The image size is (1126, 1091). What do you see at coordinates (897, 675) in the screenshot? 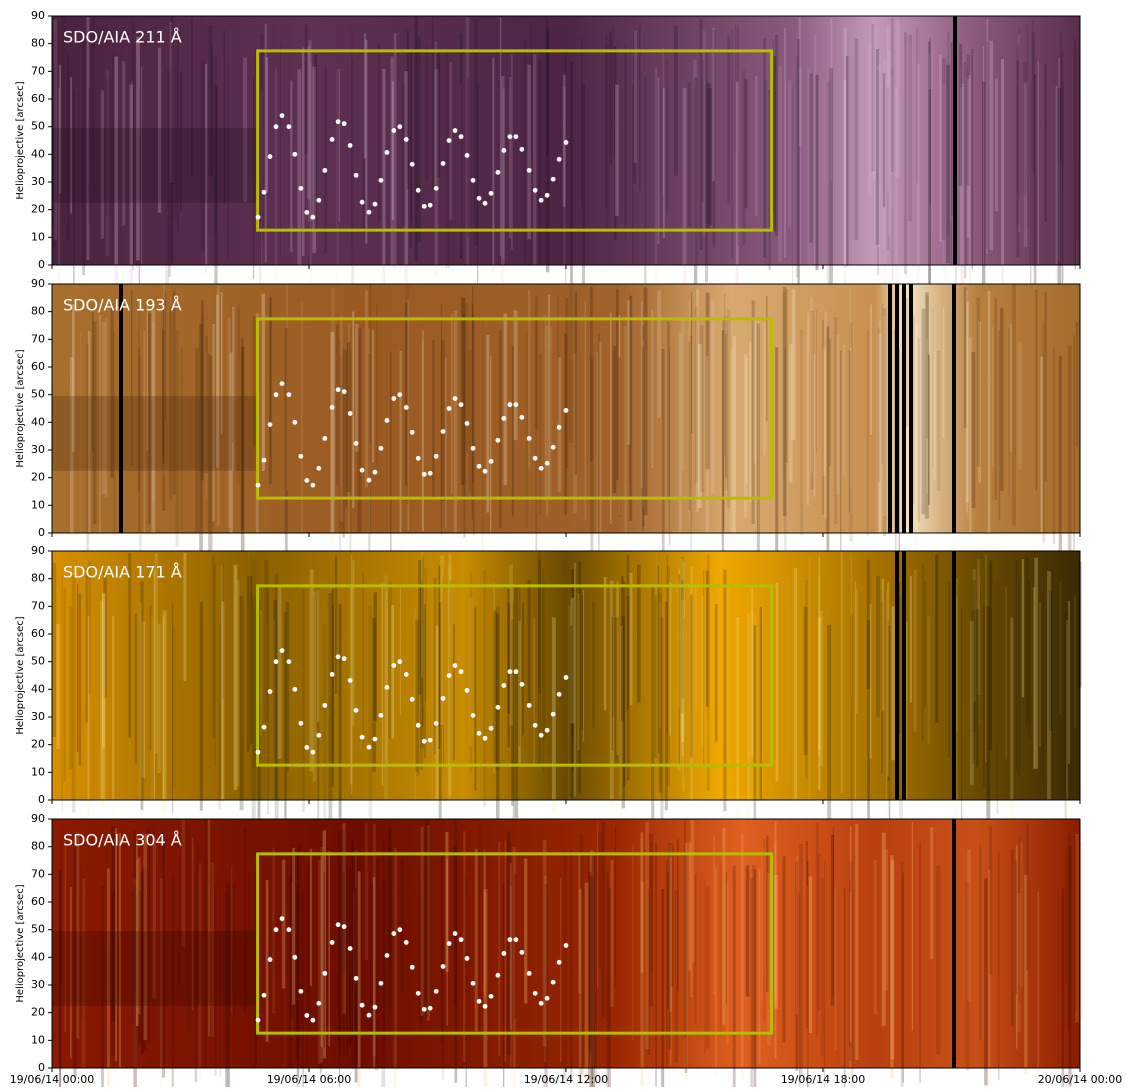
I see `data-gap` at bounding box center [897, 675].